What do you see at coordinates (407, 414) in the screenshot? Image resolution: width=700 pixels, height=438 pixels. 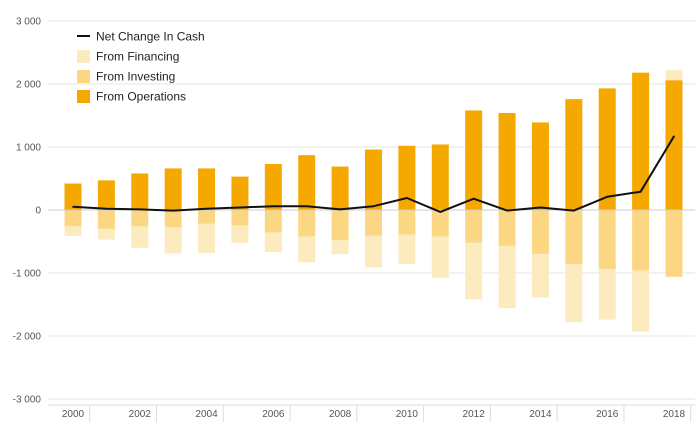 I see `x-tick-label: 2010` at bounding box center [407, 414].